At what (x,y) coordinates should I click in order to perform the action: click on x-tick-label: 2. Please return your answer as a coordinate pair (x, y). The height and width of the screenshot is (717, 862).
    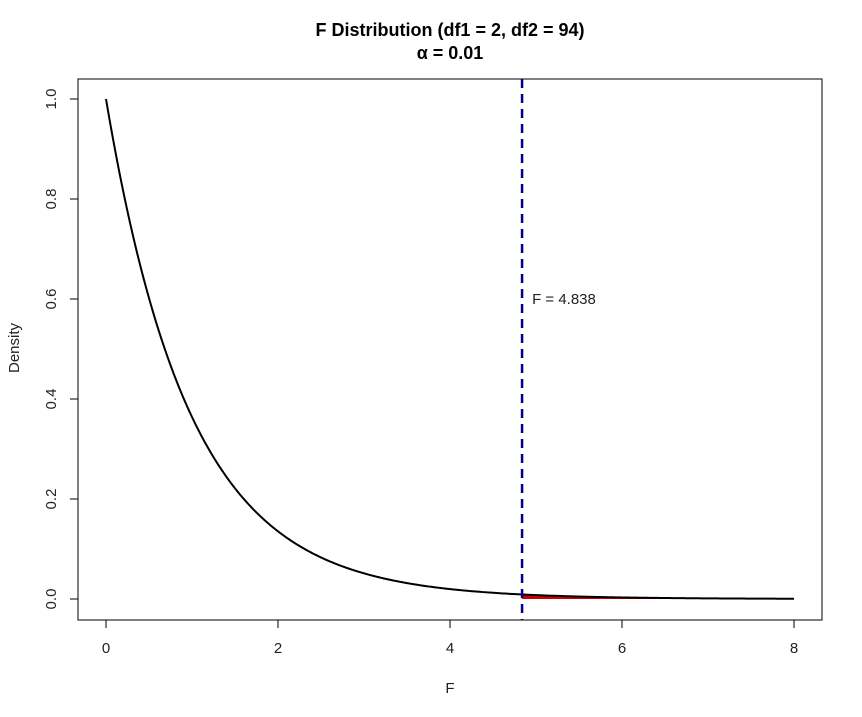
    Looking at the image, I should click on (278, 648).